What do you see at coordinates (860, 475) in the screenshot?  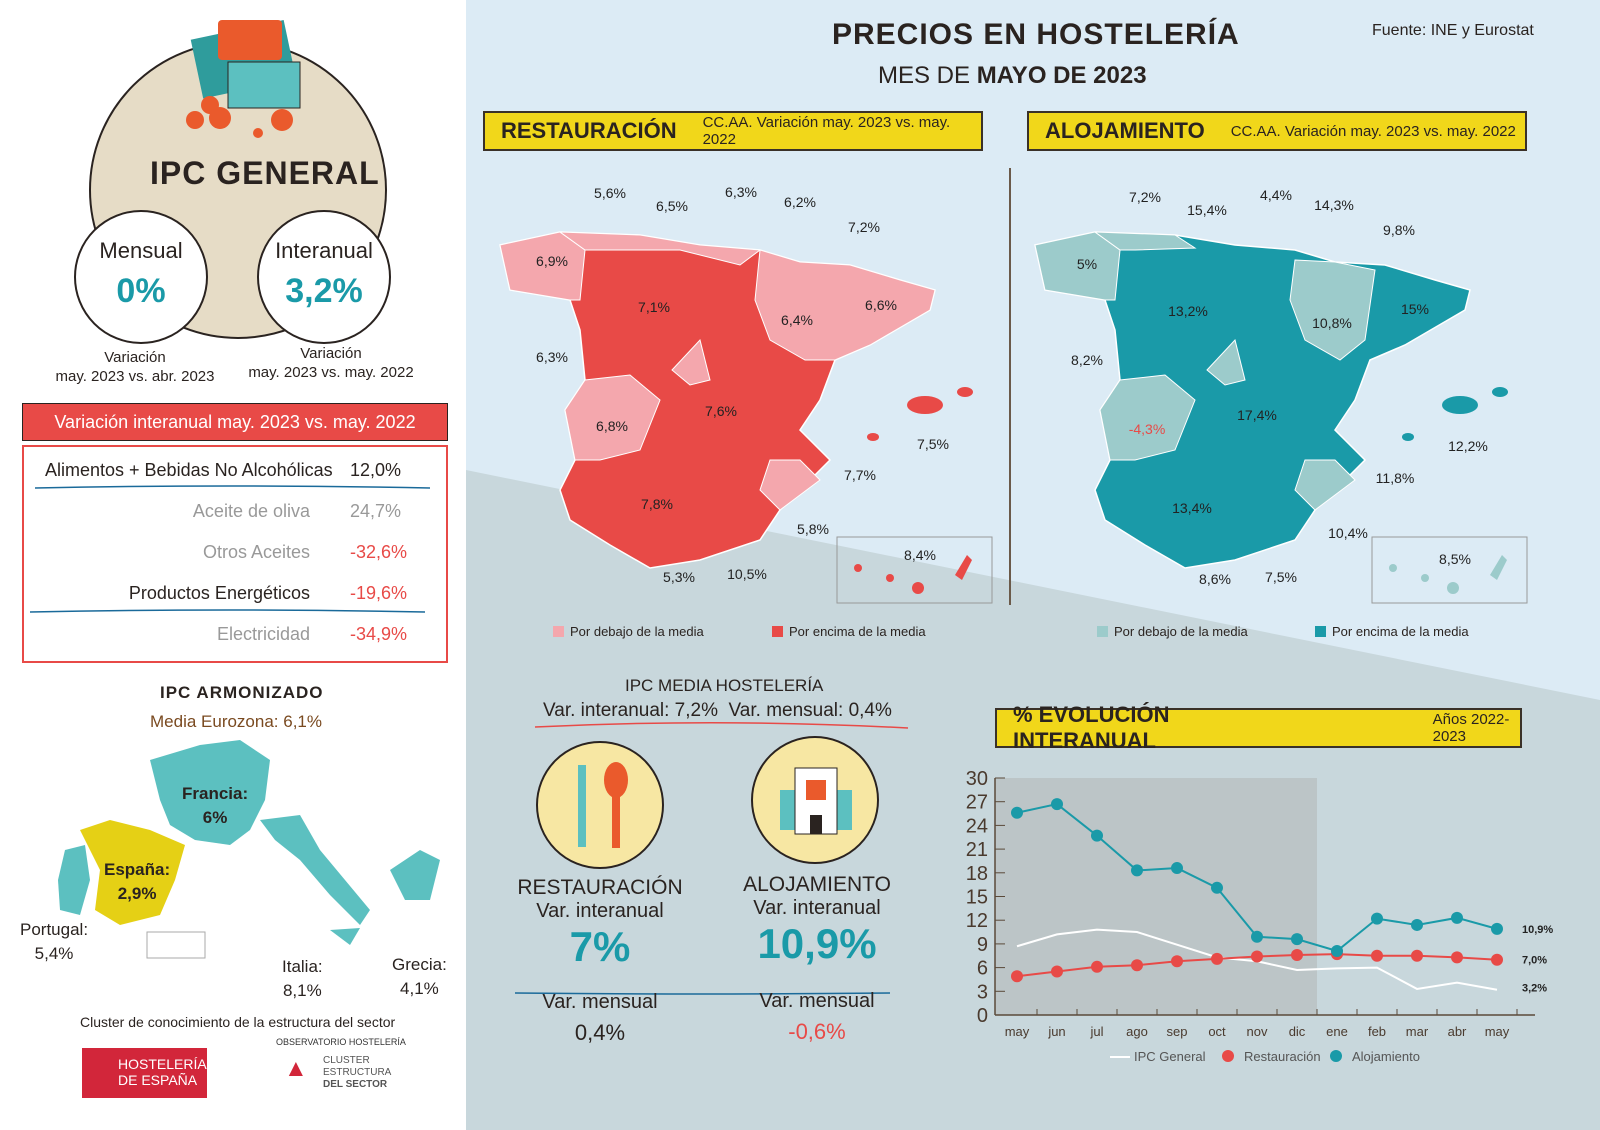 I see `restauracion-region-label: 7,7%` at bounding box center [860, 475].